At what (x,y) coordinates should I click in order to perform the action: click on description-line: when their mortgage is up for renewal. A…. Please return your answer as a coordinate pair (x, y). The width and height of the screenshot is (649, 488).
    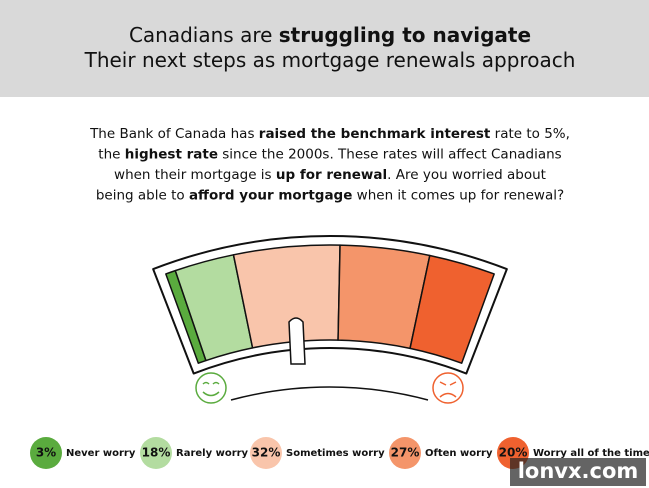
    Looking at the image, I should click on (330, 175).